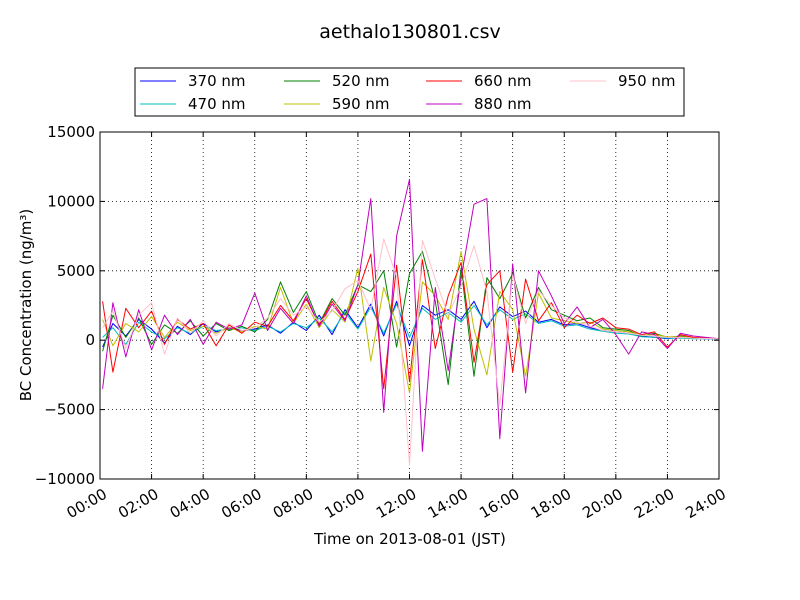  I want to click on legend-label: 950 nm, so click(647, 81).